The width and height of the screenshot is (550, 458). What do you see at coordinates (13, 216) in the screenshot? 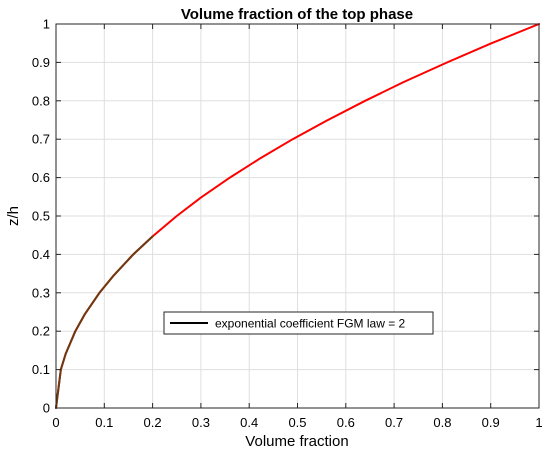
I see `y-axis-label: z/h` at bounding box center [13, 216].